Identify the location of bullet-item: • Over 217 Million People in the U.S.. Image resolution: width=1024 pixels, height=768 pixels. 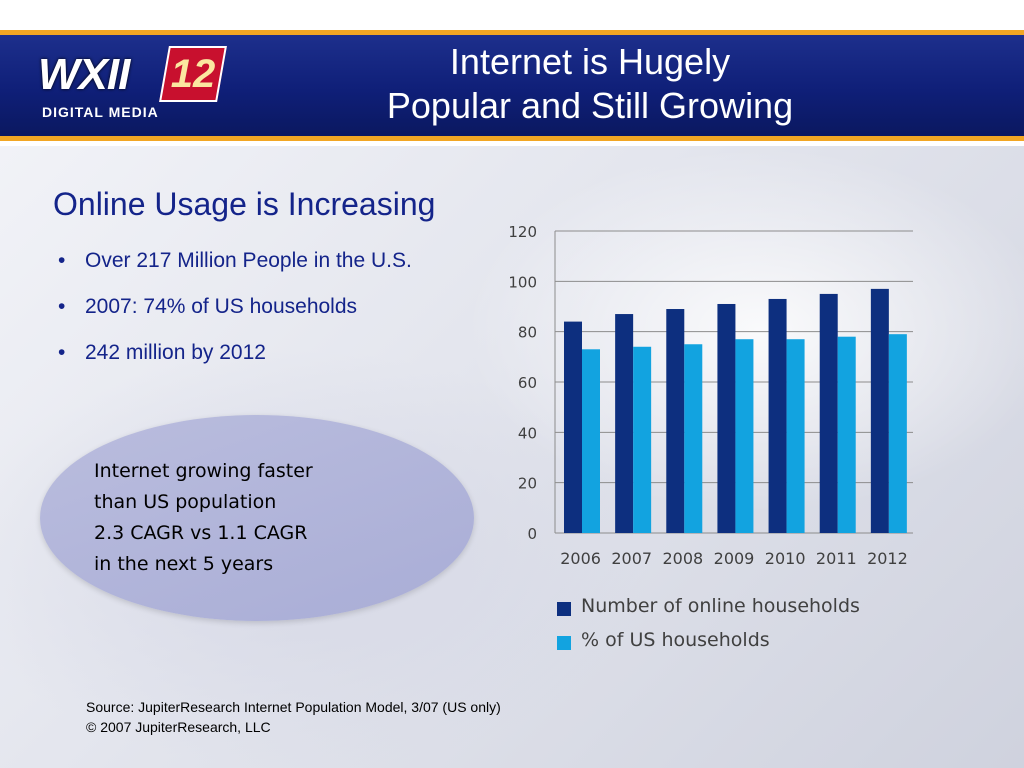
(235, 261).